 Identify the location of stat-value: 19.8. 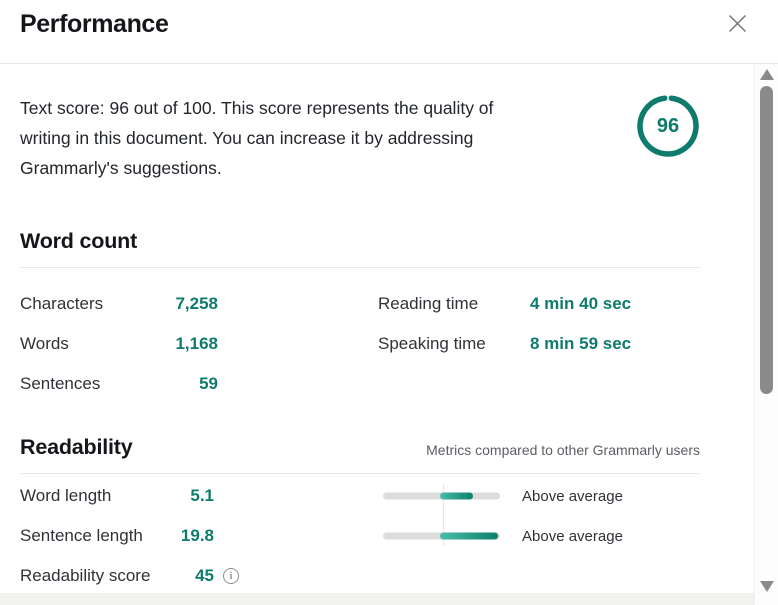
(197, 535).